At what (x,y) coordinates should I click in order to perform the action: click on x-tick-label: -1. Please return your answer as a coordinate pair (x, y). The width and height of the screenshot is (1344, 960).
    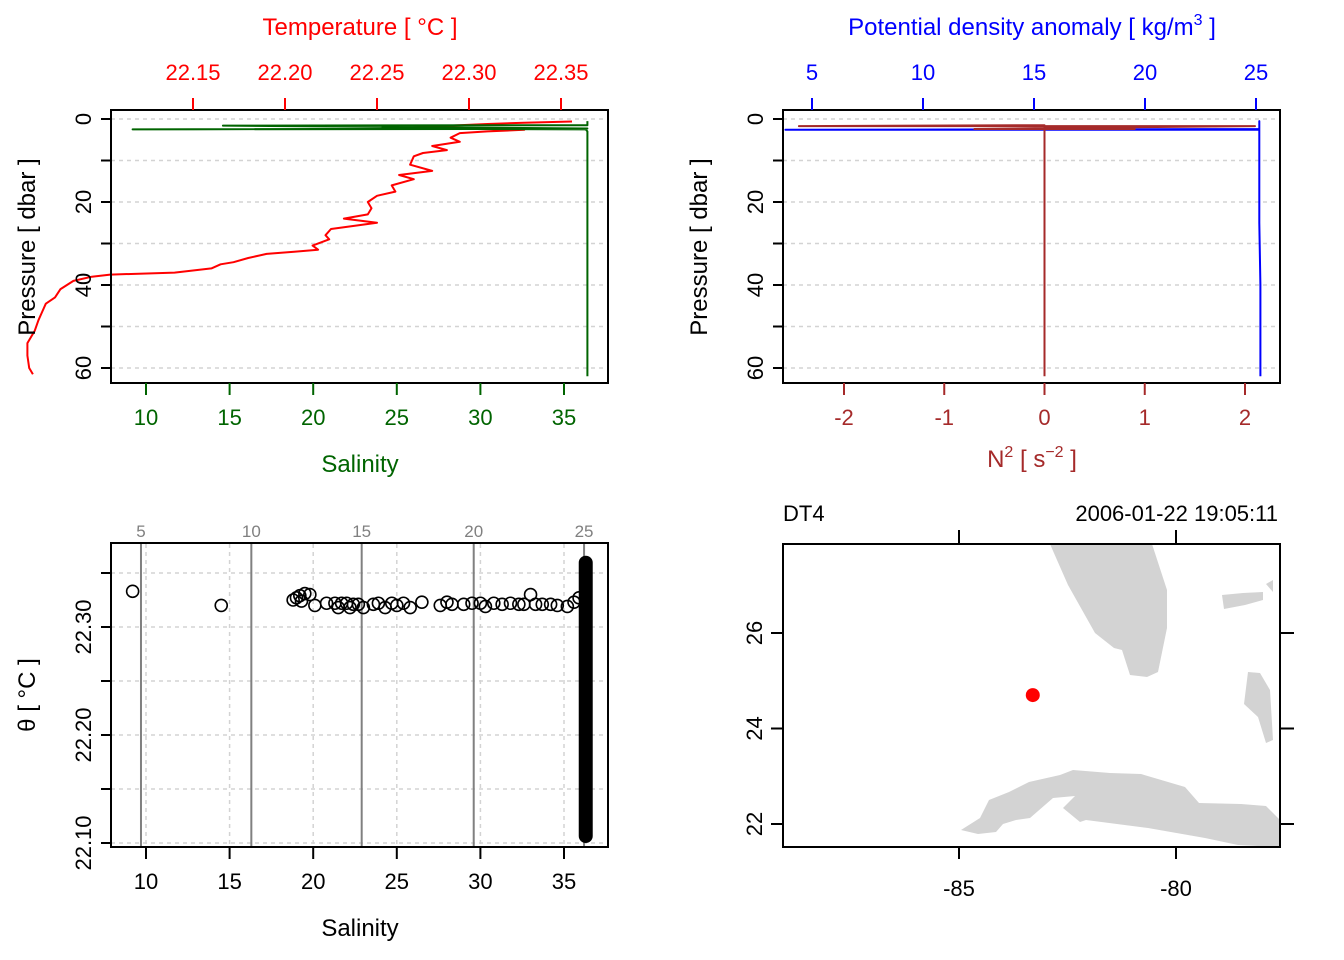
    Looking at the image, I should click on (944, 417).